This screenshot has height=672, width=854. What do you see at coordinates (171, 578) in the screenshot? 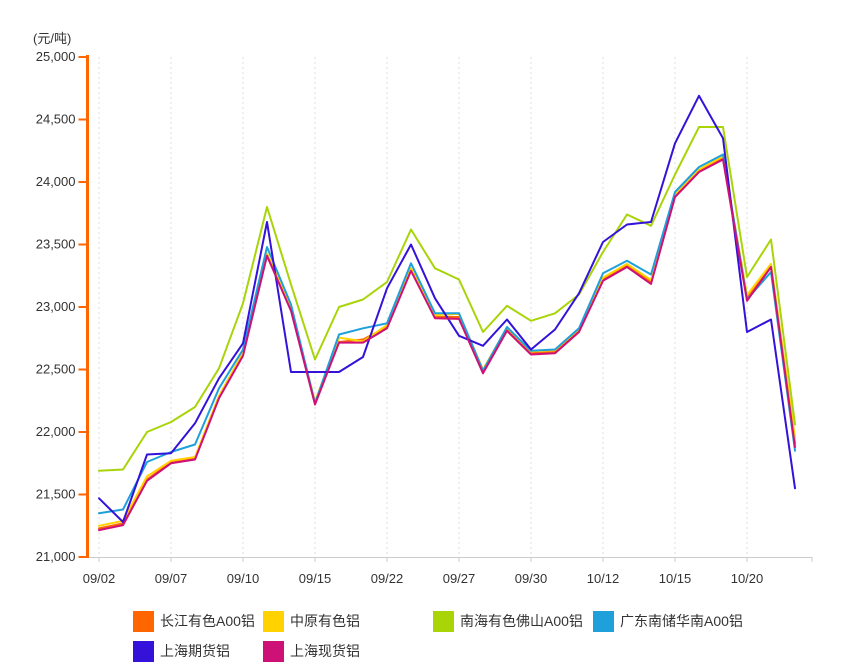
I see `x-axis-tick-label: 09/07` at bounding box center [171, 578].